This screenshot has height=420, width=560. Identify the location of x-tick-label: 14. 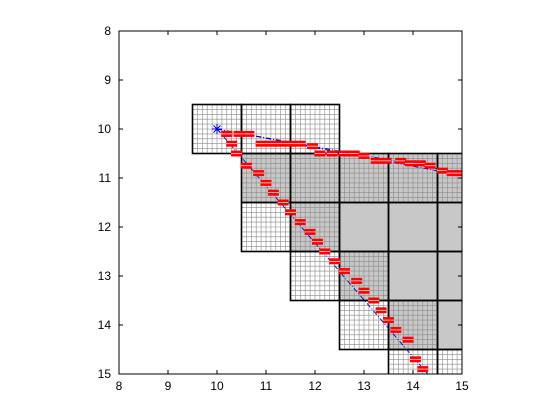
(413, 386).